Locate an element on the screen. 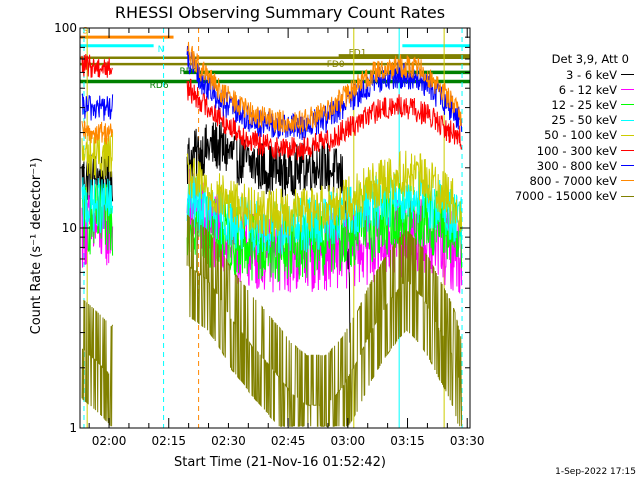  legend-item: 300 - 800 keV is located at coordinates (560, 165).